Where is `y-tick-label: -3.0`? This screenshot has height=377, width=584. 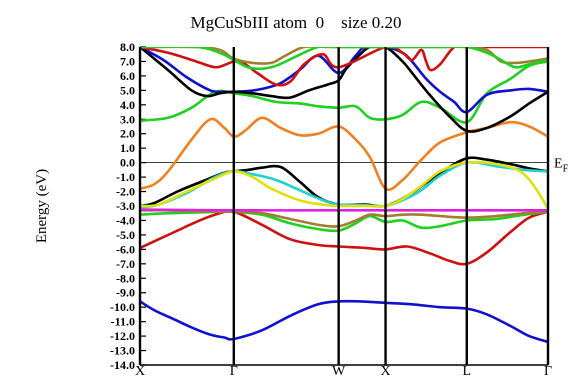
y-tick-label: -3.0 is located at coordinates (125, 206).